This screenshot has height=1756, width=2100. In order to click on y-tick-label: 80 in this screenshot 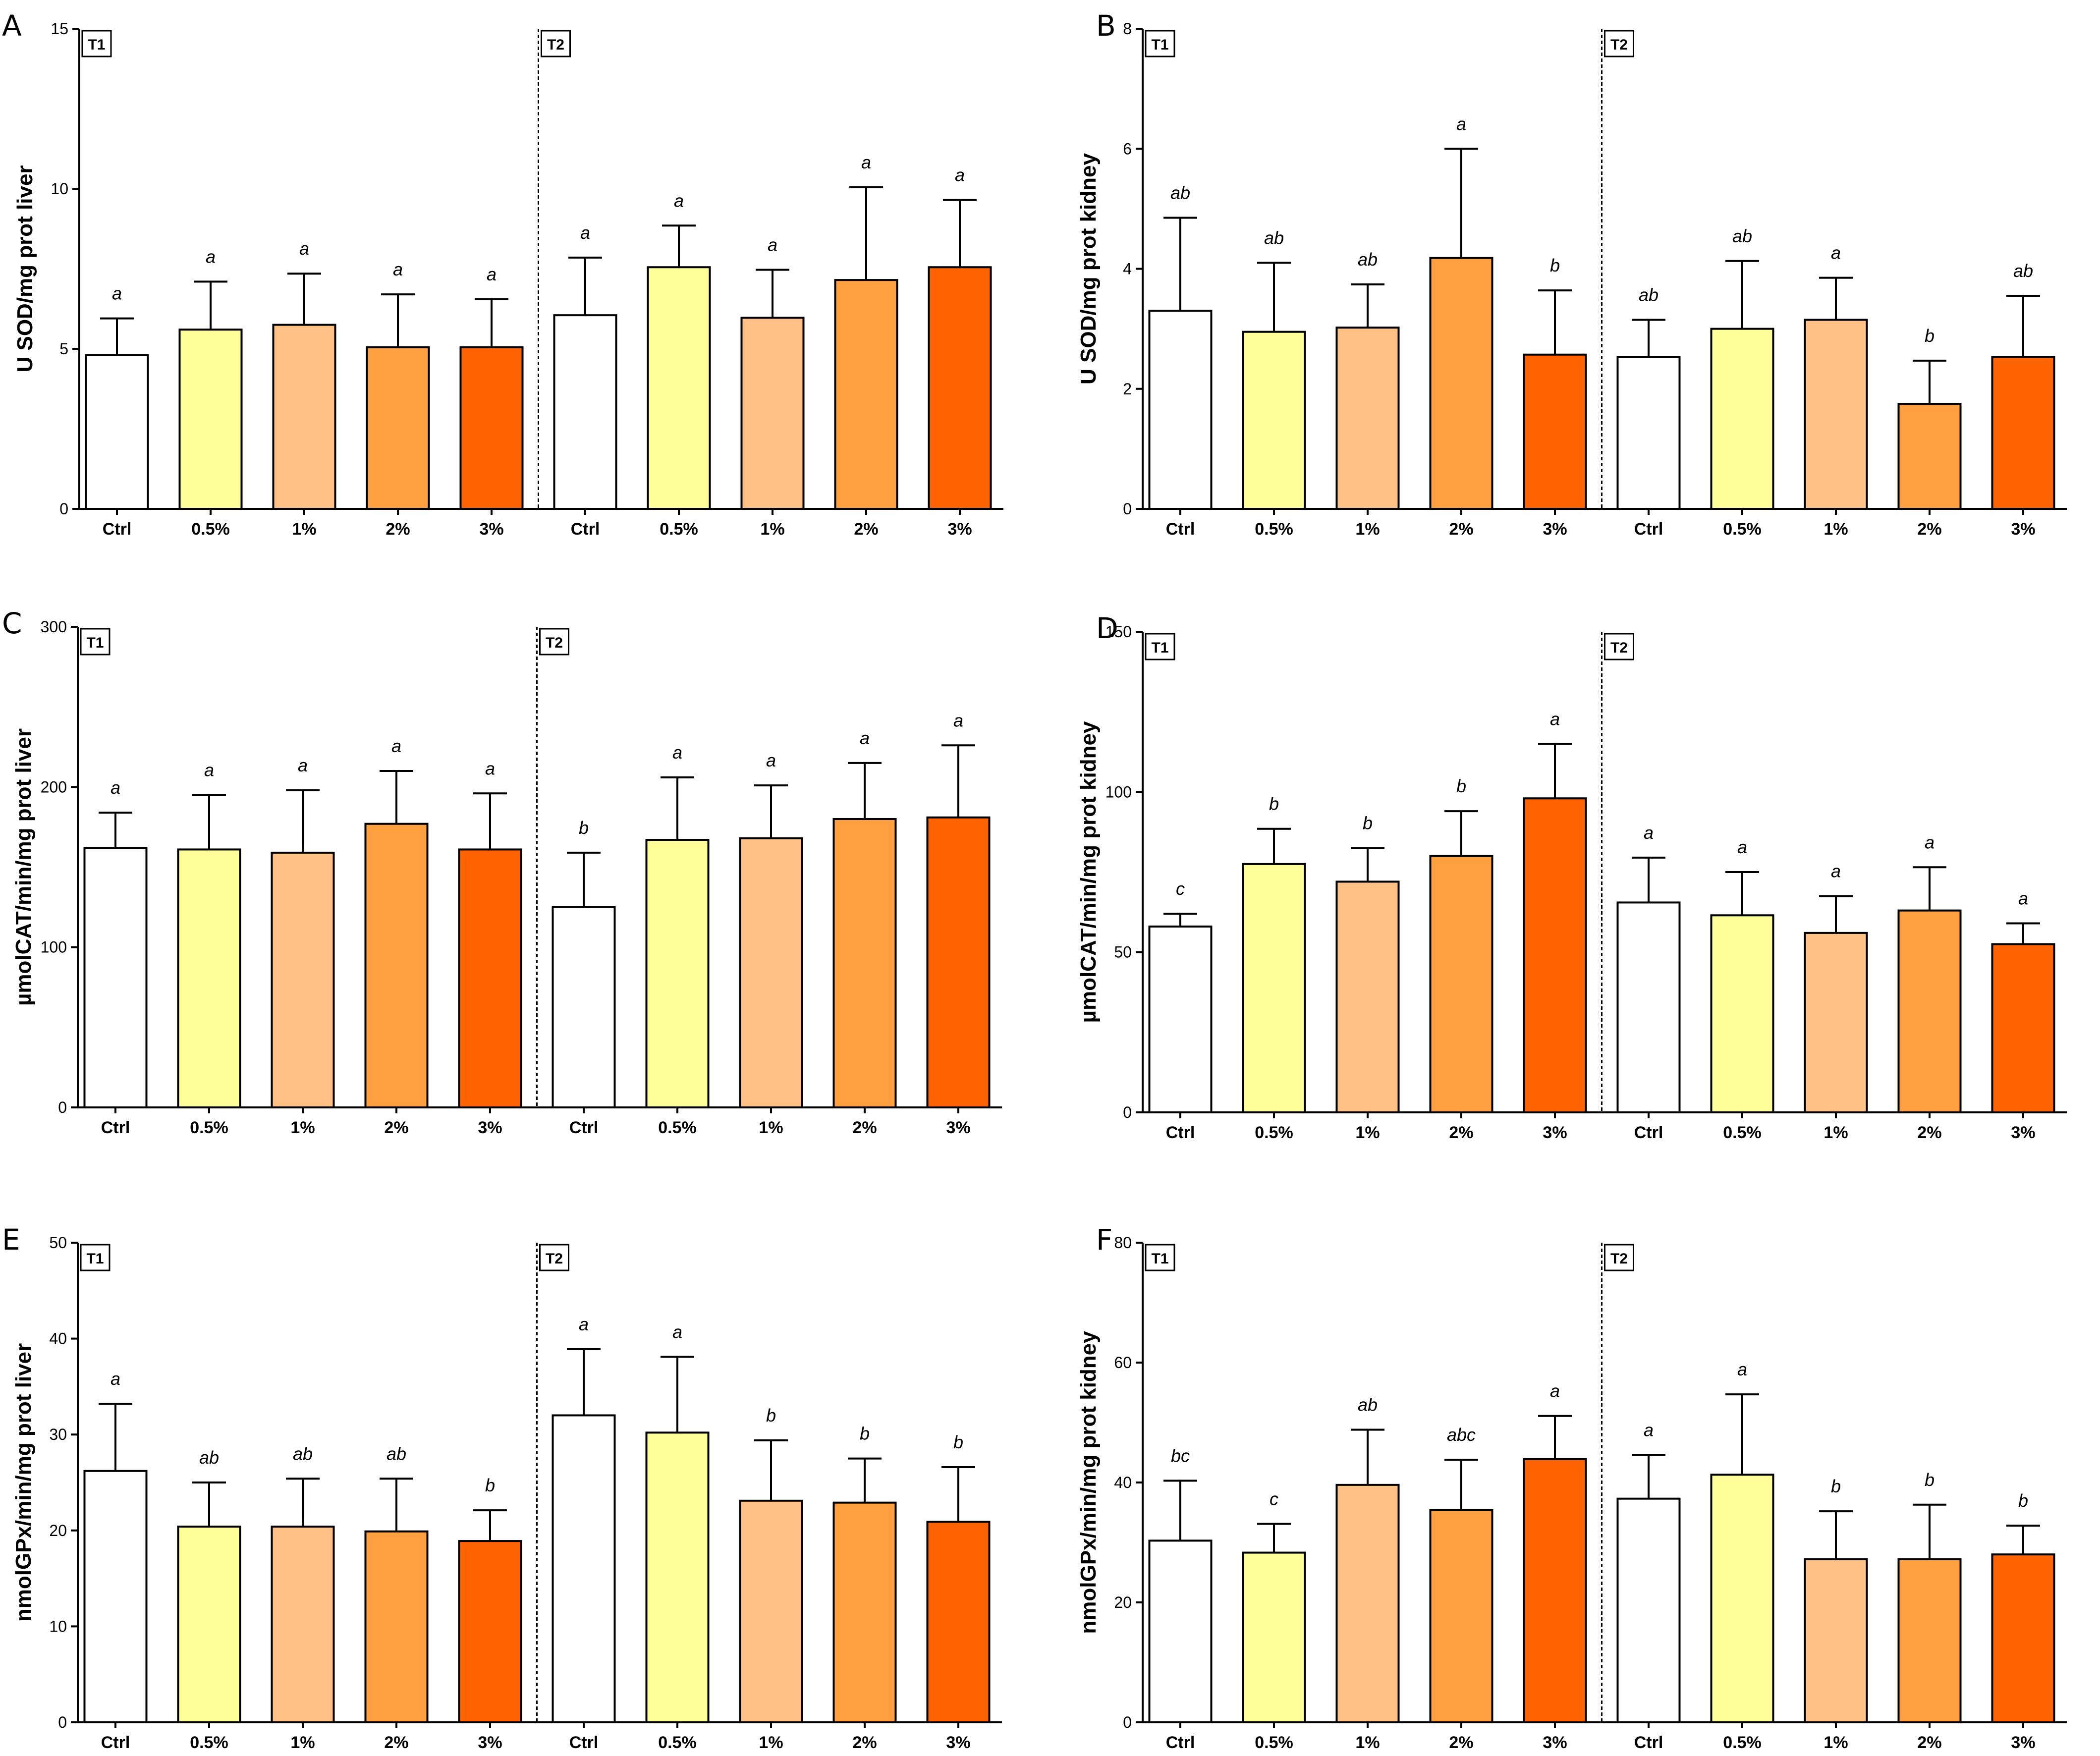, I will do `click(1123, 1243)`.